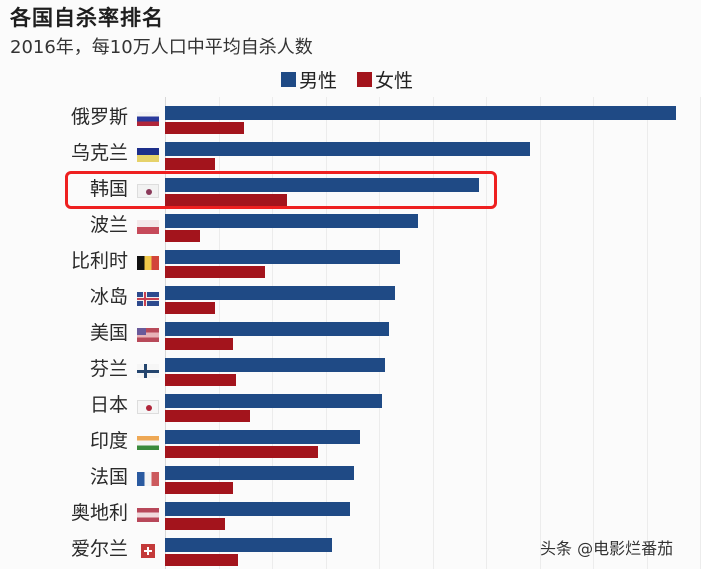  Describe the element at coordinates (607, 548) in the screenshot. I see `watermark: 头条 @电影烂番茄` at that location.